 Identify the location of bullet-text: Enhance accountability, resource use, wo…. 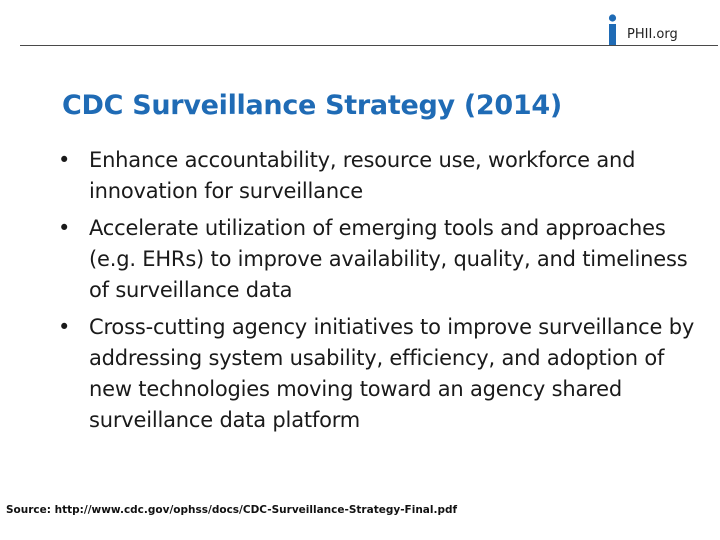
(362, 175).